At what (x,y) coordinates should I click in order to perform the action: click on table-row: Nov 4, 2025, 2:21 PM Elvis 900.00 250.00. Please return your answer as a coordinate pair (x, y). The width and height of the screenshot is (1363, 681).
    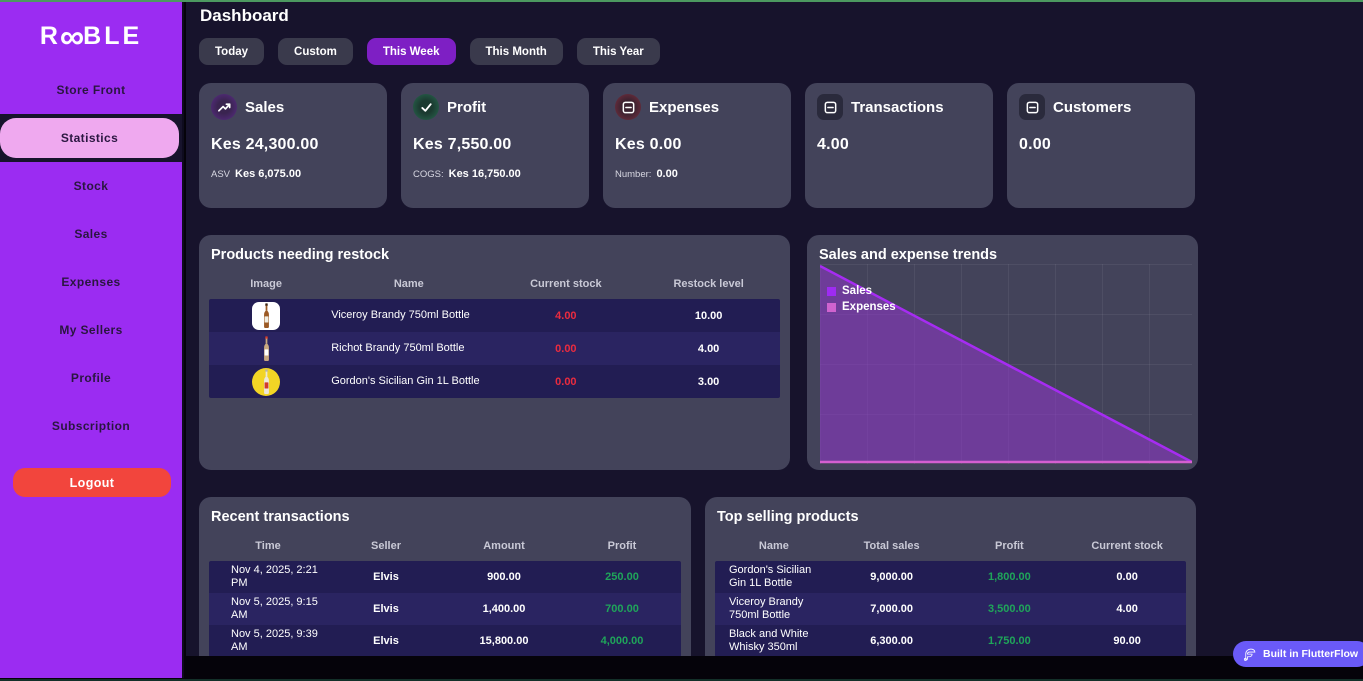
    Looking at the image, I should click on (445, 577).